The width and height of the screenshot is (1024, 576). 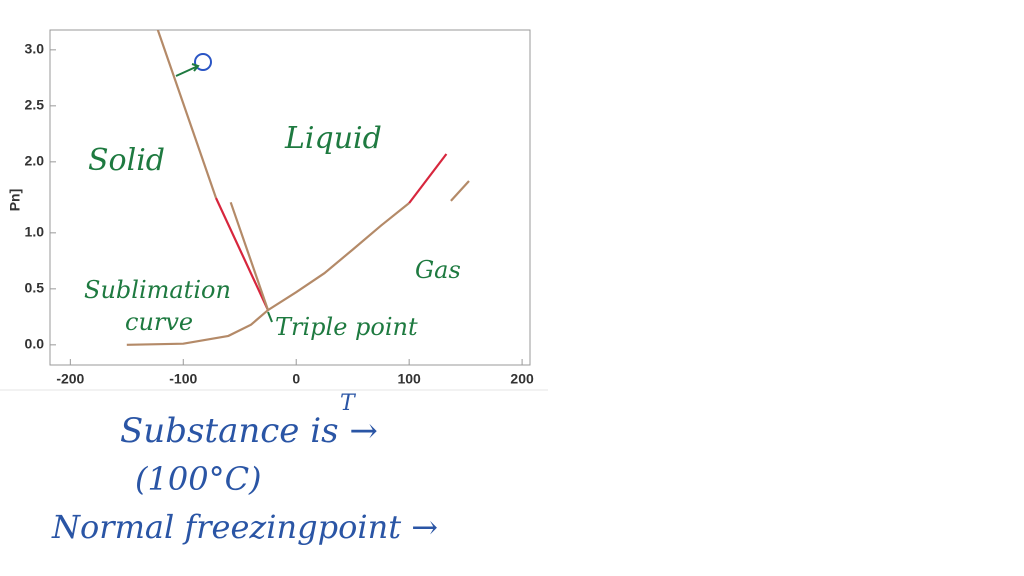 I want to click on y-tick-label: 3.0, so click(x=35, y=49).